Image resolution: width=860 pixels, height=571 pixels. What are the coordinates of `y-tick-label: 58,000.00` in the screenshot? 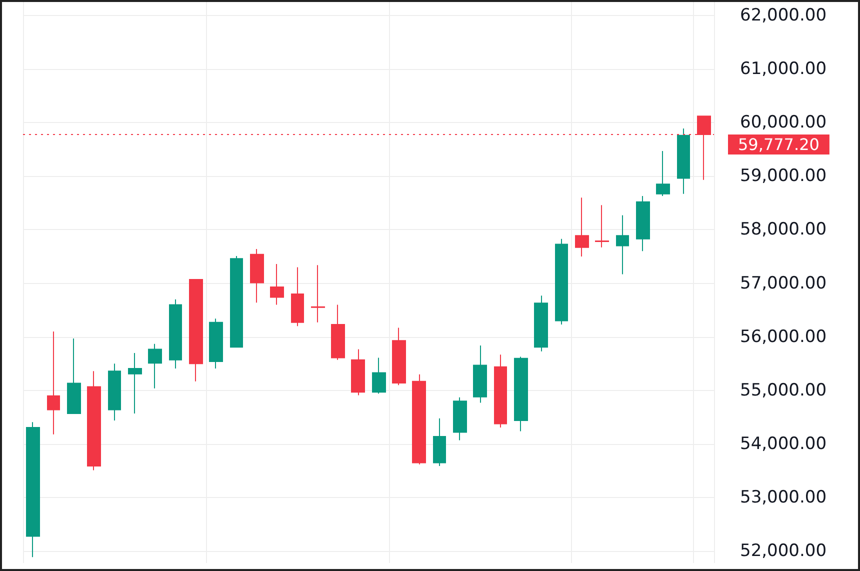 It's located at (783, 230).